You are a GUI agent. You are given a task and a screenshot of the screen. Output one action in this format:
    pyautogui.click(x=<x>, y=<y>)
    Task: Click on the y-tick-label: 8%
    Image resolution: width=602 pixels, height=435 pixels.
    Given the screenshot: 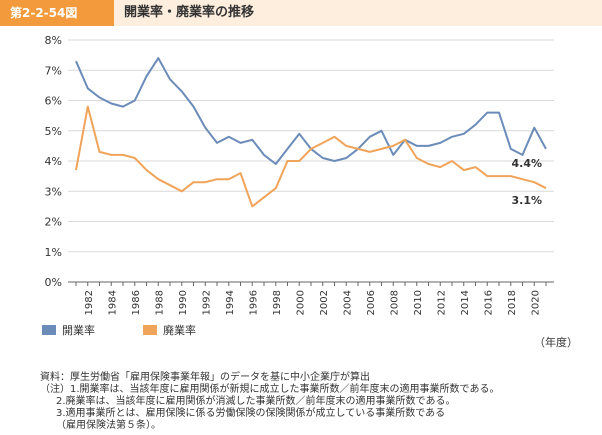 What is the action you would take?
    pyautogui.click(x=53, y=40)
    